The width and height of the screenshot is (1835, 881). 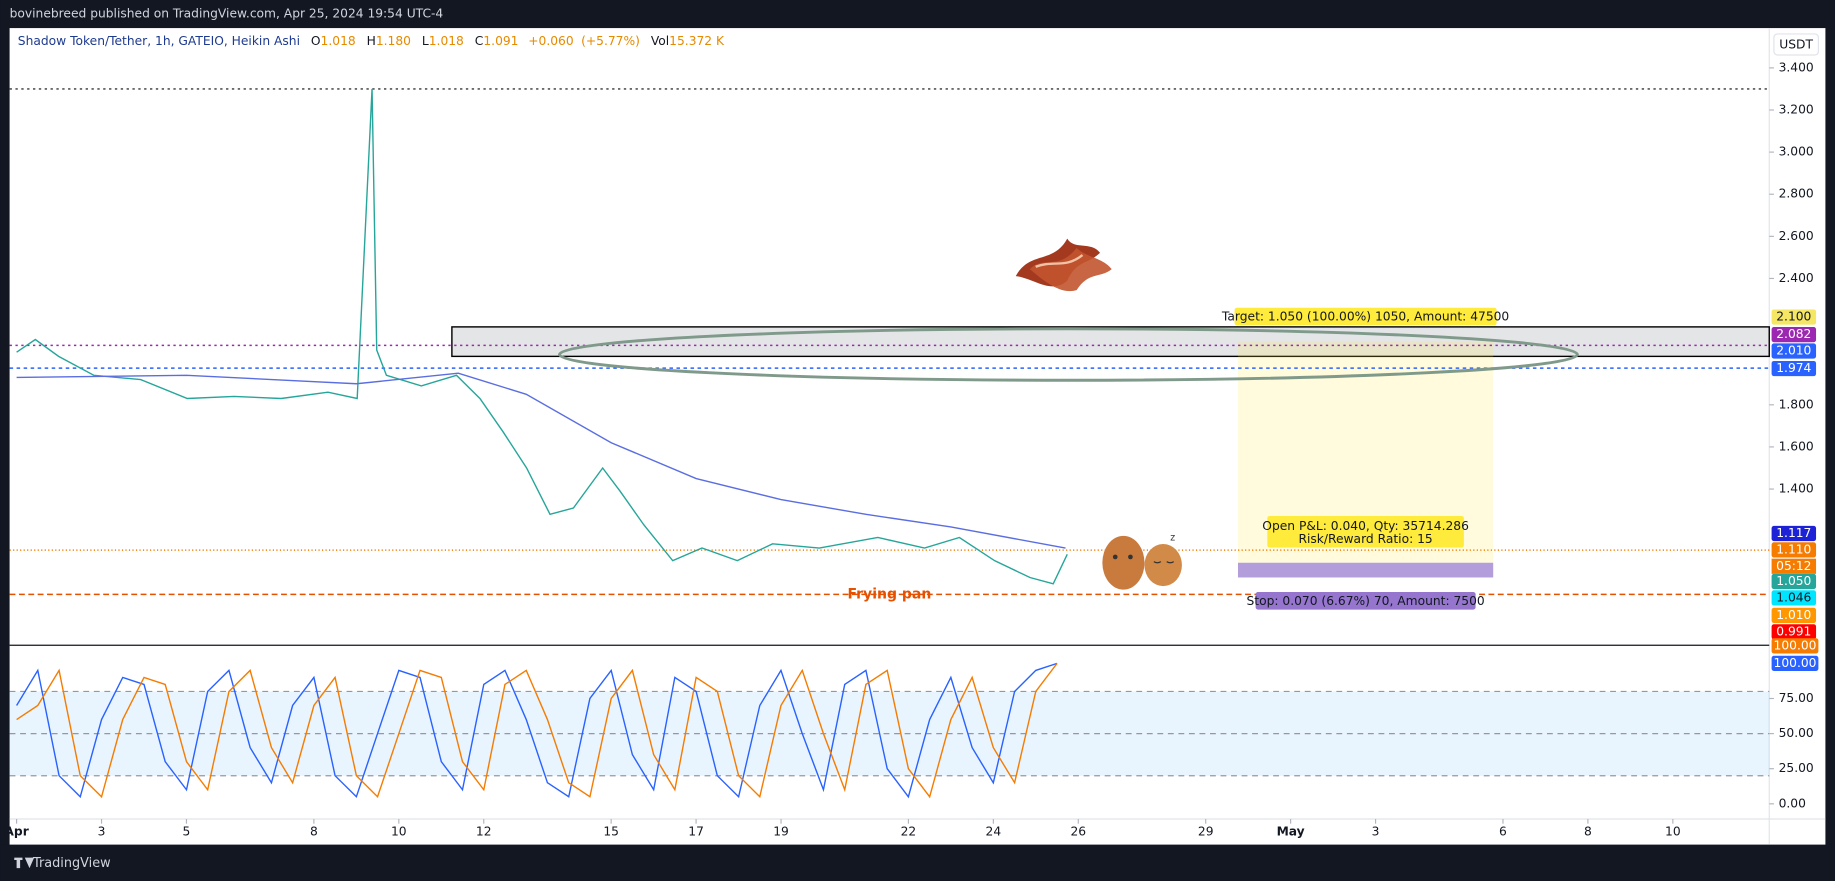 I want to click on x-tick-label: Apr, so click(x=16, y=831).